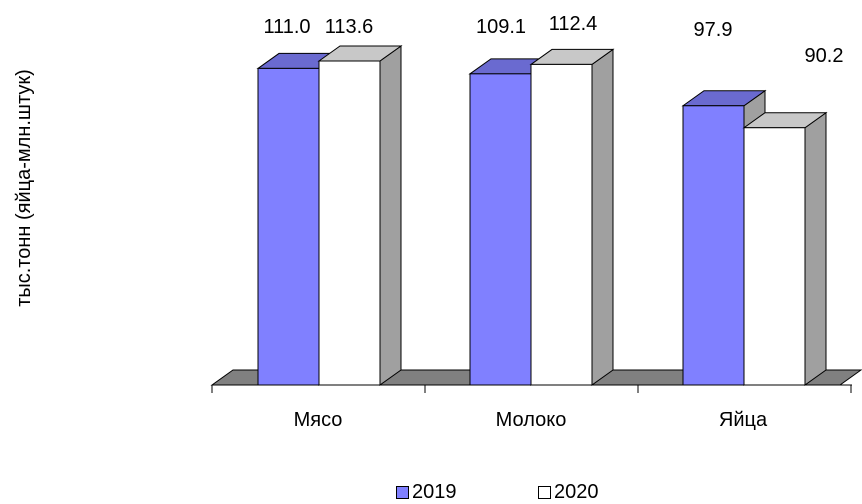  Describe the element at coordinates (553, 40) in the screenshot. I see `data-labels: 111.0 113.6 109.1 112.4 97.9 90.2` at that location.